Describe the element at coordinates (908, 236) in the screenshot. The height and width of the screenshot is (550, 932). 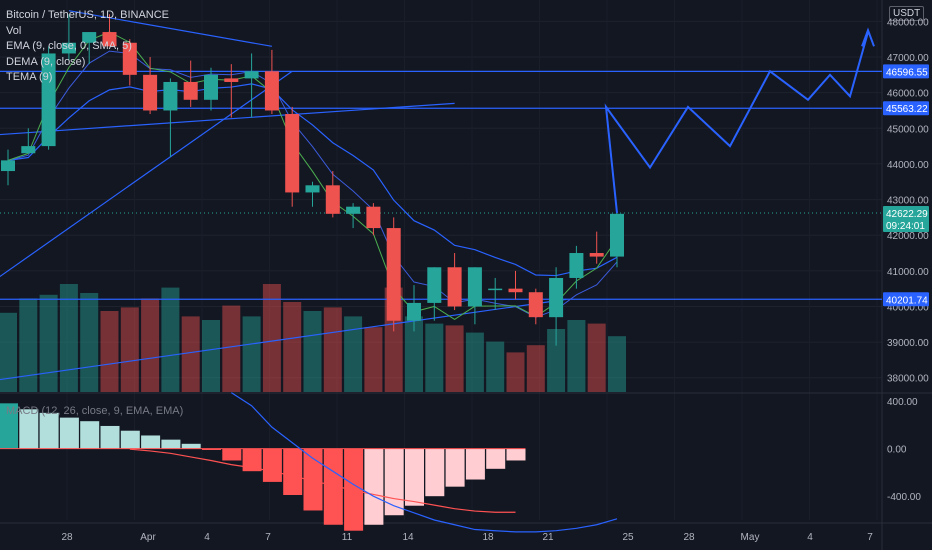
I see `price-tick-label: 42000.00` at that location.